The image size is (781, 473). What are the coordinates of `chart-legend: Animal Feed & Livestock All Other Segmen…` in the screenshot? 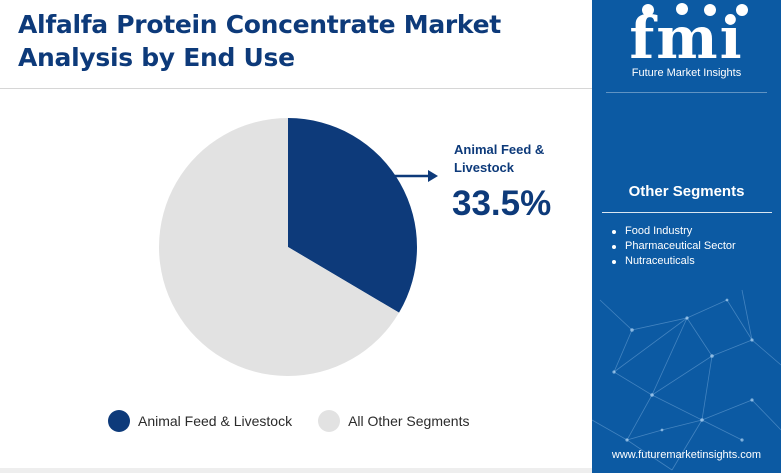 It's located at (301, 421).